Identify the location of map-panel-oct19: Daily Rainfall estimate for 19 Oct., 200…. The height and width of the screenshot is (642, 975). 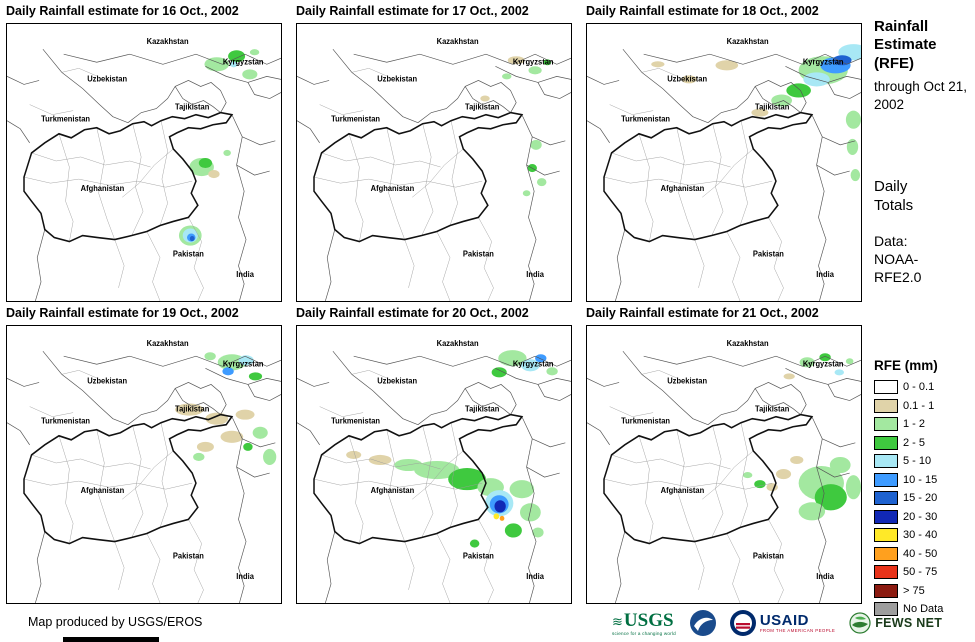
(150, 457).